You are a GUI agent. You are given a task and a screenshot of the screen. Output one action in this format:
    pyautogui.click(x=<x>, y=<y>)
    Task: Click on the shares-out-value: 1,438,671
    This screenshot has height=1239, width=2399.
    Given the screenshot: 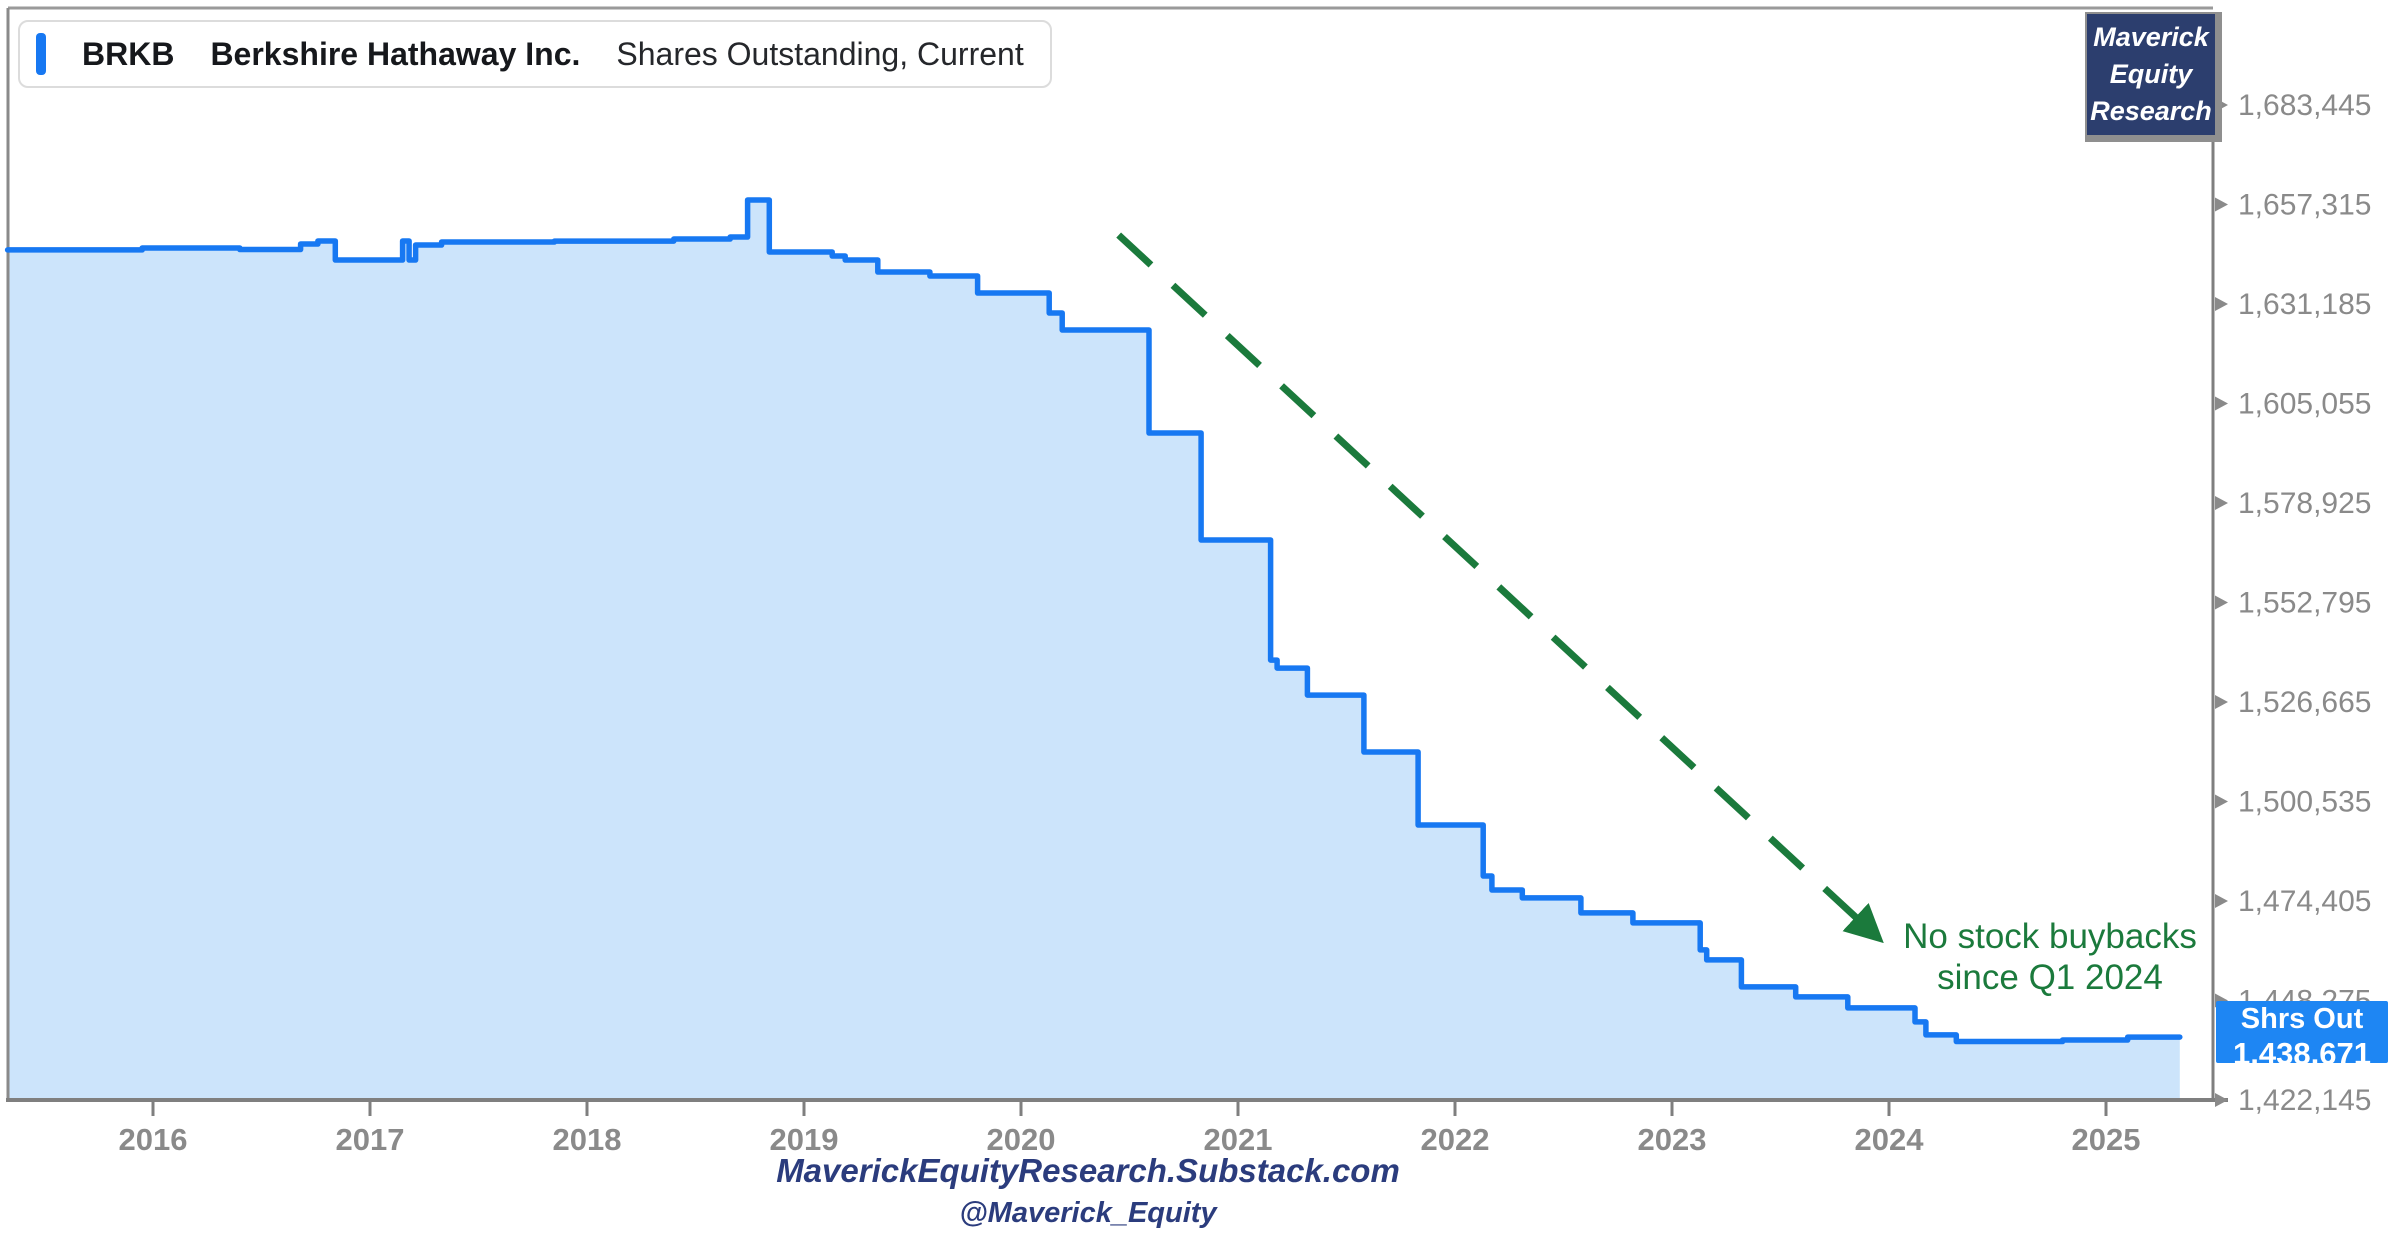 What is the action you would take?
    pyautogui.click(x=2302, y=1053)
    